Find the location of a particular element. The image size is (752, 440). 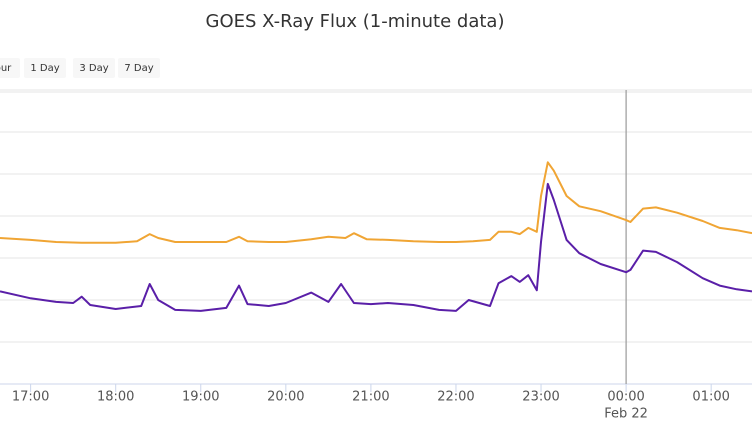

x-tick-label: 17:00 is located at coordinates (30, 397).